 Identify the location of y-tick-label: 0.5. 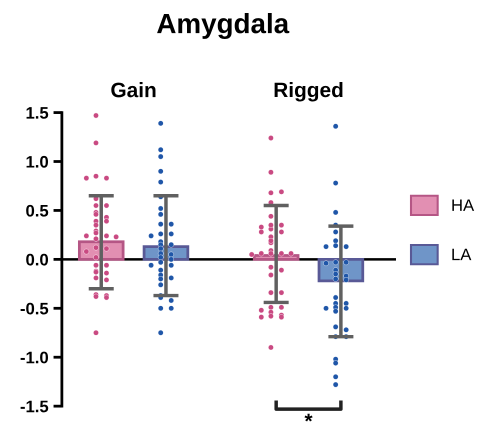
(37, 210).